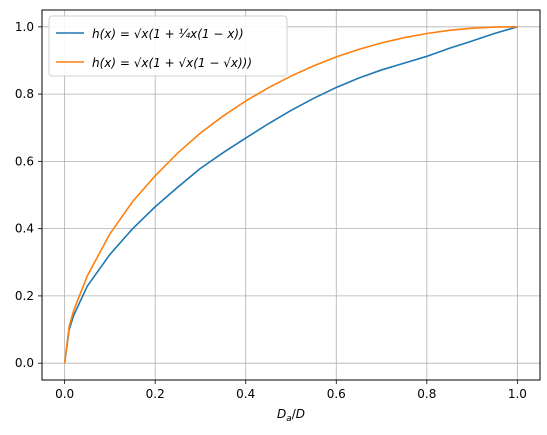 The width and height of the screenshot is (547, 435). Describe the element at coordinates (245, 394) in the screenshot. I see `x-tick-label: 0.4` at that location.